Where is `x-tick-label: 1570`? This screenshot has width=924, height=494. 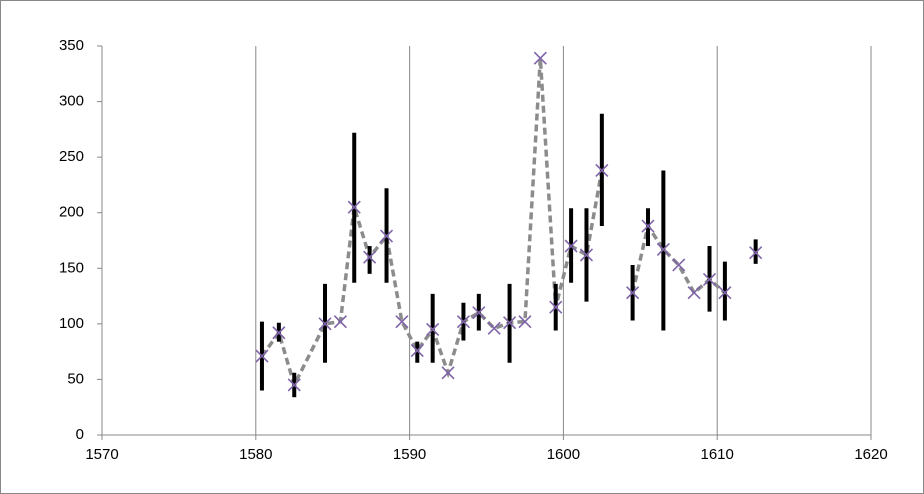
x-tick-label: 1570 is located at coordinates (101, 454).